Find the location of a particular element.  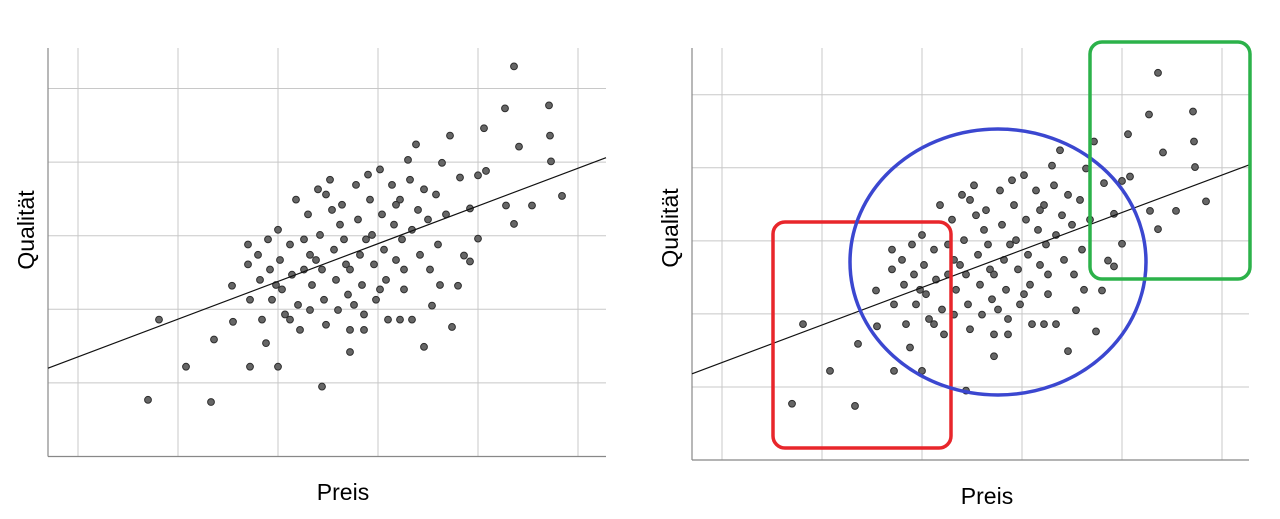

x-axis-label: Preis is located at coordinates (987, 496).